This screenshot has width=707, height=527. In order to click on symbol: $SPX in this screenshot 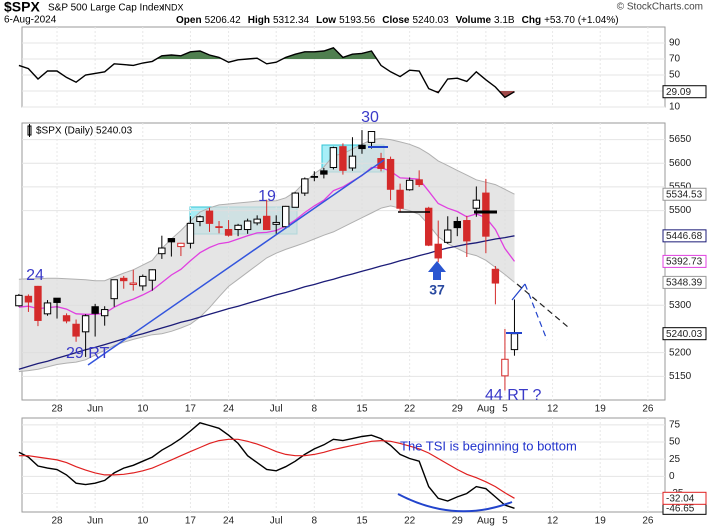, I will do `click(22, 7)`.